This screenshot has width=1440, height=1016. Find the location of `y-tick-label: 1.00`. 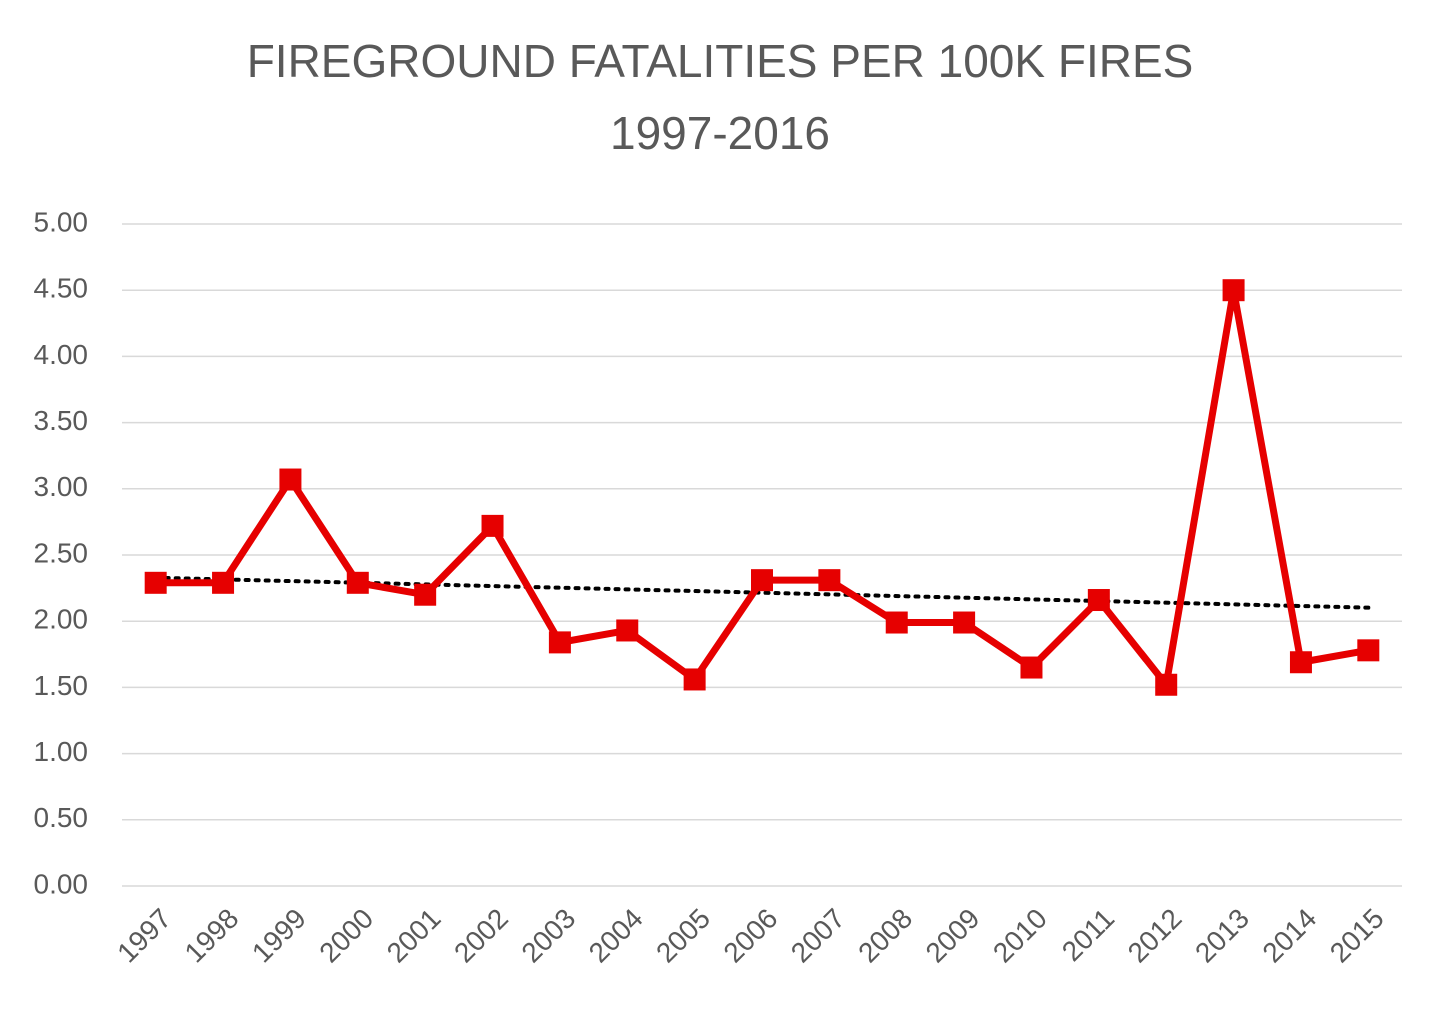

y-tick-label: 1.00 is located at coordinates (61, 751).